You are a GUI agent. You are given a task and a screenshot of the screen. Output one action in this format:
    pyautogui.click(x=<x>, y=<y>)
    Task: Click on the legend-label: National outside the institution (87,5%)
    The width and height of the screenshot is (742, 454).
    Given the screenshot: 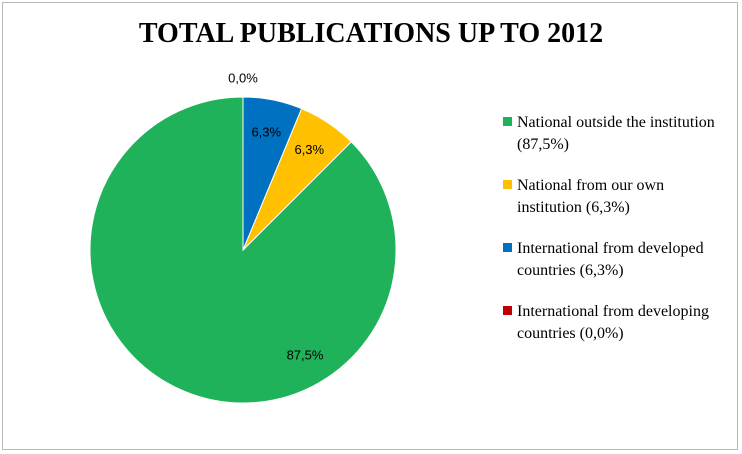 What is the action you would take?
    pyautogui.click(x=616, y=133)
    